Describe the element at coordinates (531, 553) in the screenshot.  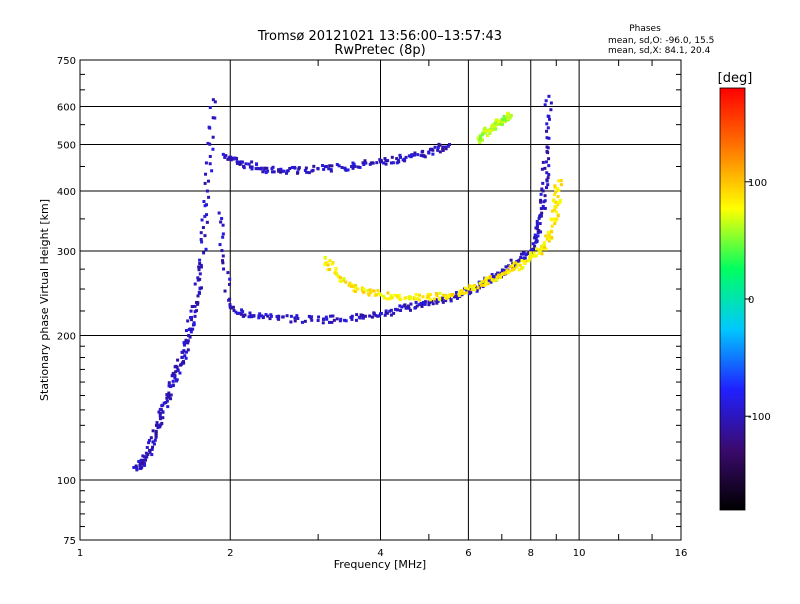
I see `x-tick-label: 8` at that location.